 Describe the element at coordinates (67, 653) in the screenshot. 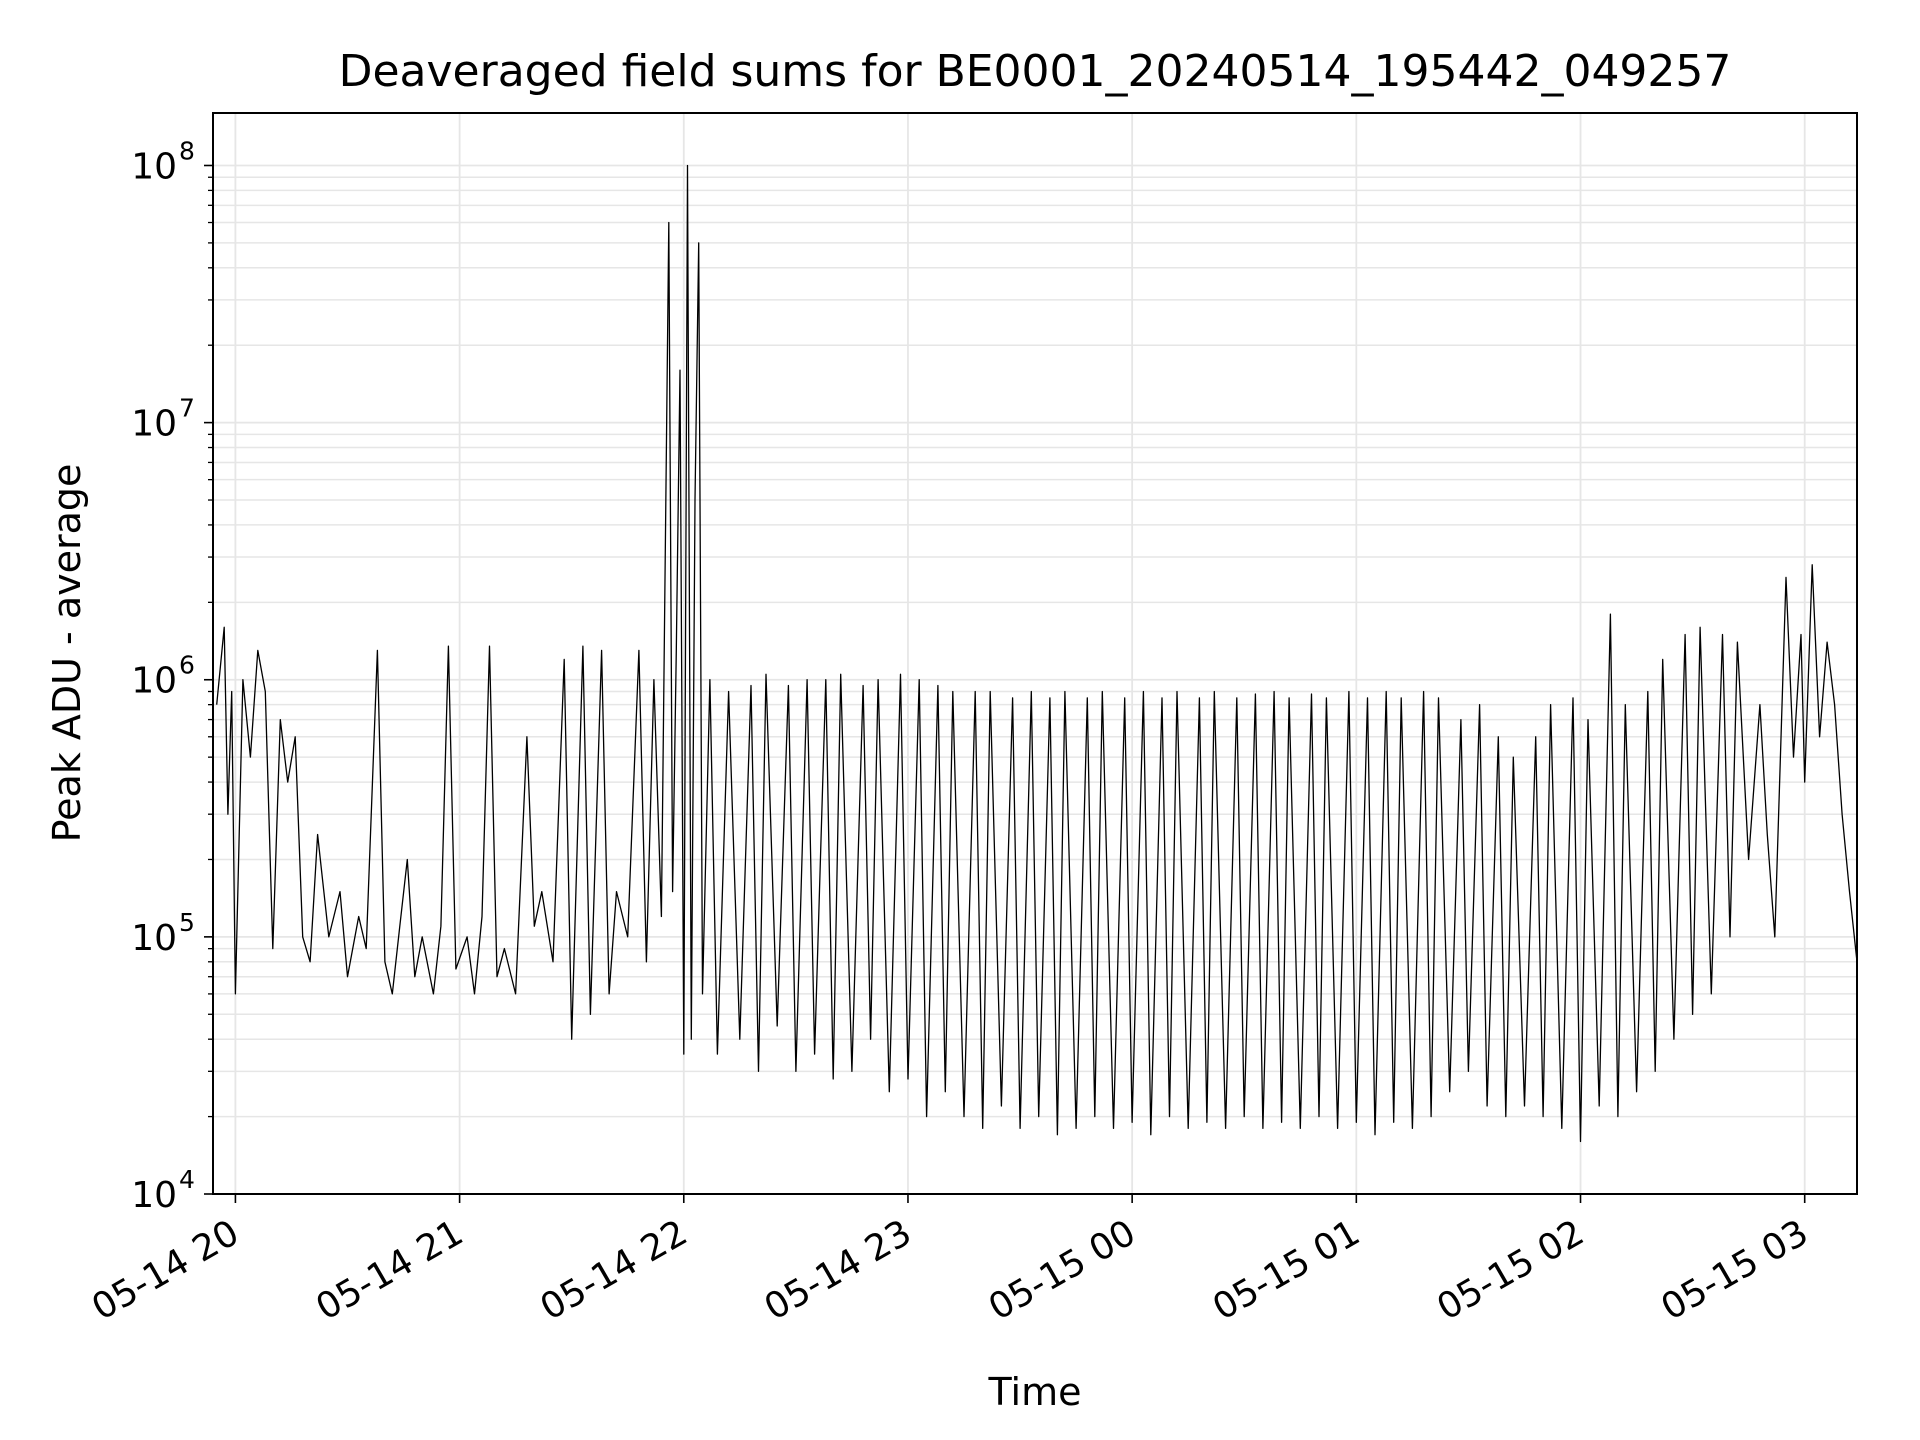

I see `y-axis-label: Peak ADU - average` at that location.